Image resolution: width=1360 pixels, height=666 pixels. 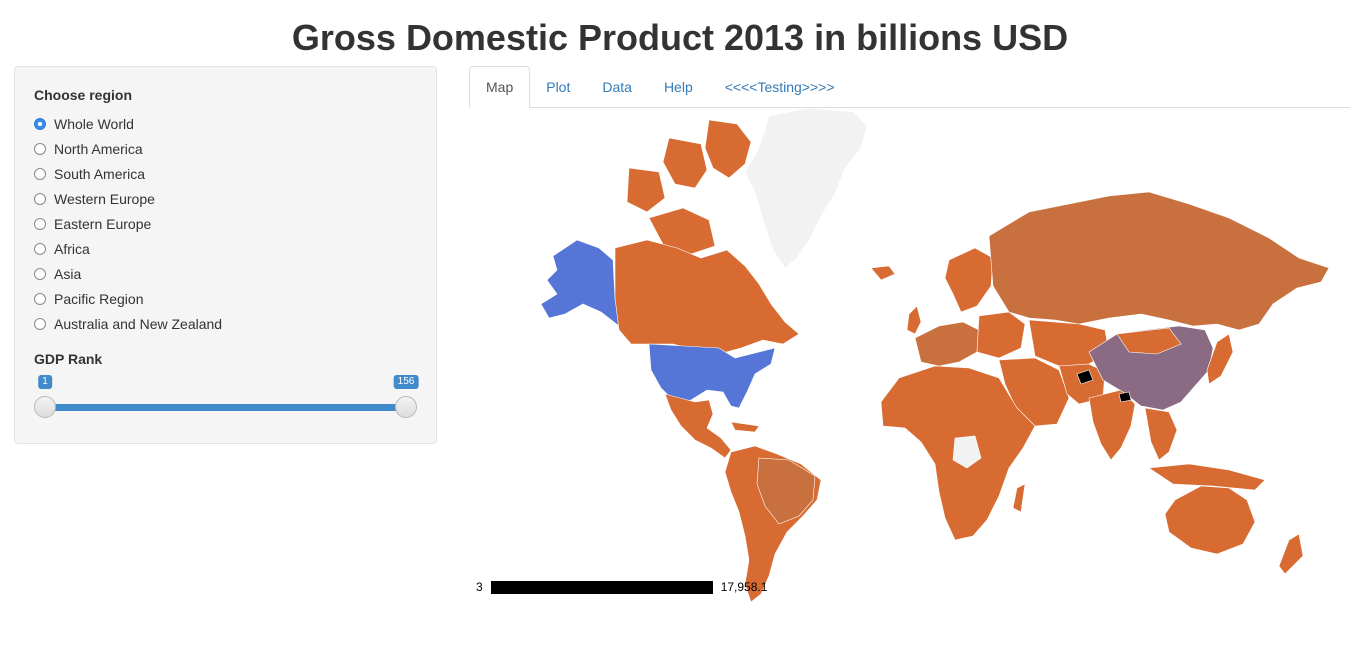 What do you see at coordinates (744, 587) in the screenshot?
I see `legend-max-label: 17,958.1` at bounding box center [744, 587].